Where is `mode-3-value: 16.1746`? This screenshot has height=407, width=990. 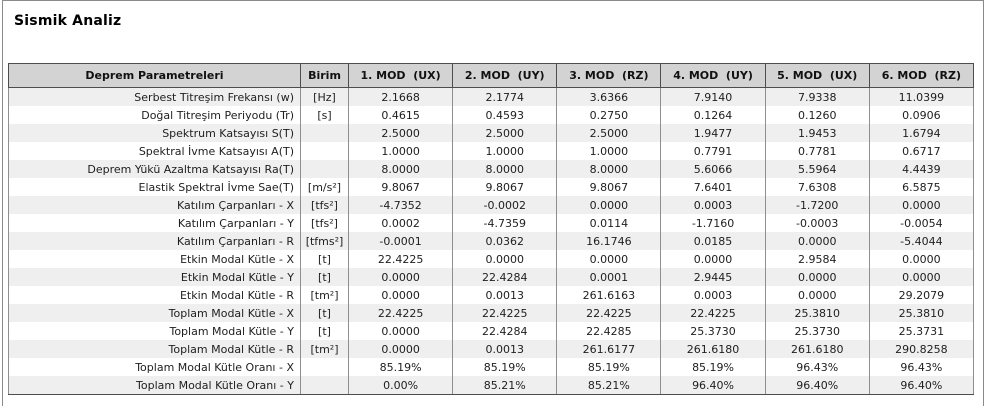 mode-3-value: 16.1746 is located at coordinates (609, 241).